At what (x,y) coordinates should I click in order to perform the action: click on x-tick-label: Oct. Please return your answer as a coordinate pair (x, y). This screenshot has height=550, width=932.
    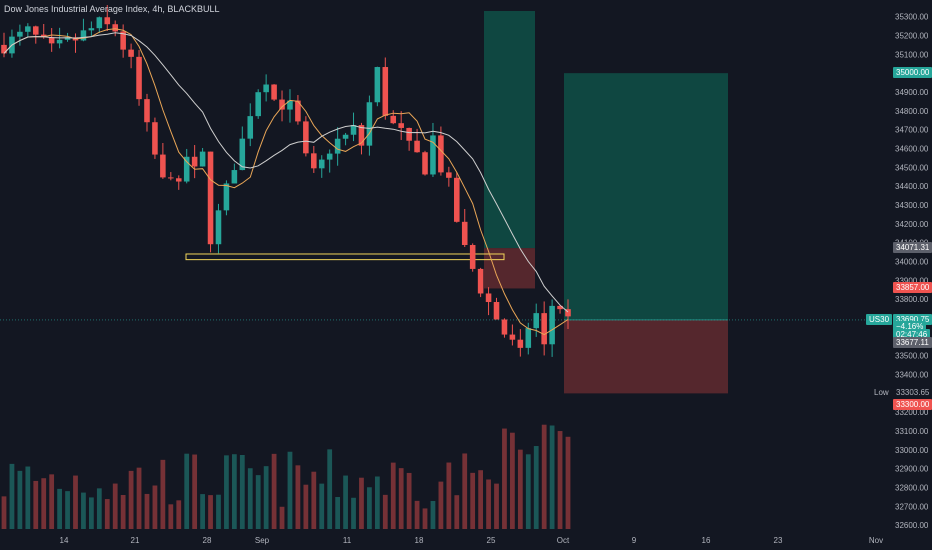
    Looking at the image, I should click on (563, 540).